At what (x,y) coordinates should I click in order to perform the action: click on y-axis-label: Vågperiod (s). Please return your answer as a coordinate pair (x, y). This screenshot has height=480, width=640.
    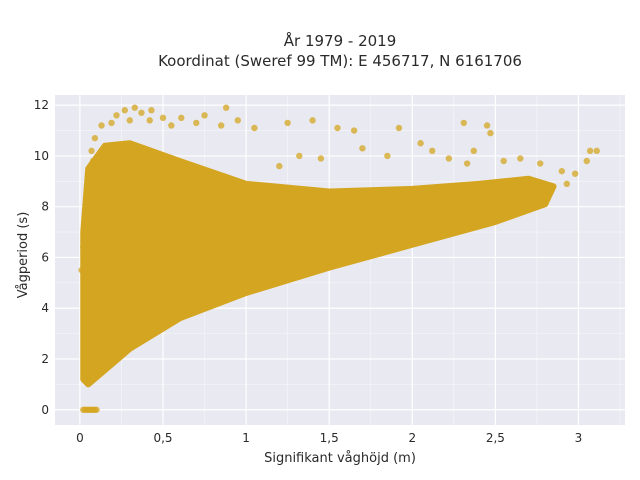
    Looking at the image, I should click on (23, 255).